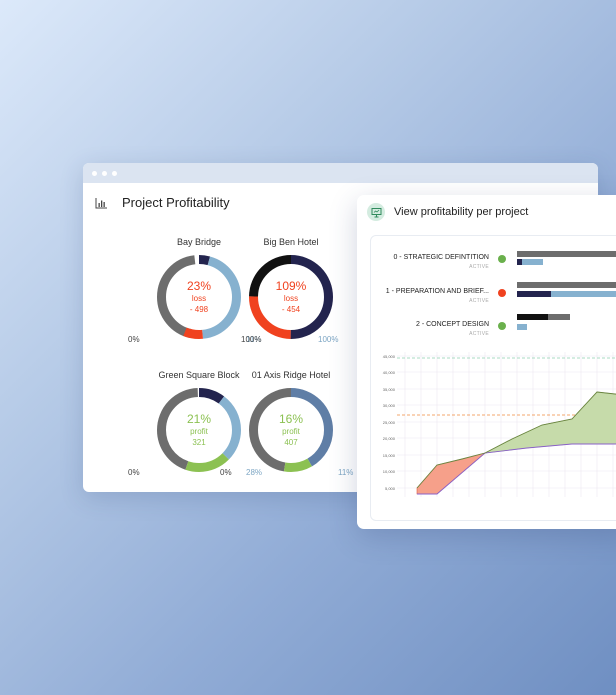 This screenshot has height=695, width=616. Describe the element at coordinates (389, 488) in the screenshot. I see `y-axis-label: 5,000` at that location.